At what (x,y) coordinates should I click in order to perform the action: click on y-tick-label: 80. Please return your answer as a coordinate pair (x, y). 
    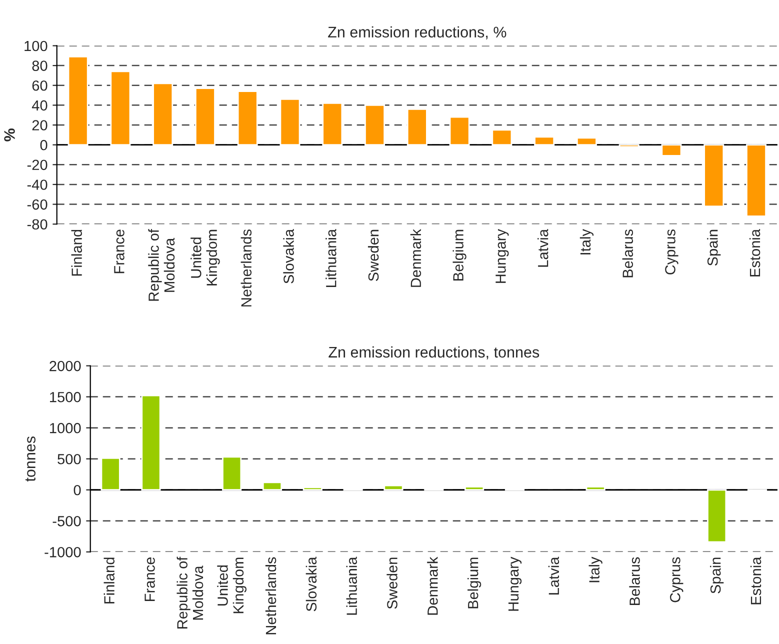
    Looking at the image, I should click on (40, 65).